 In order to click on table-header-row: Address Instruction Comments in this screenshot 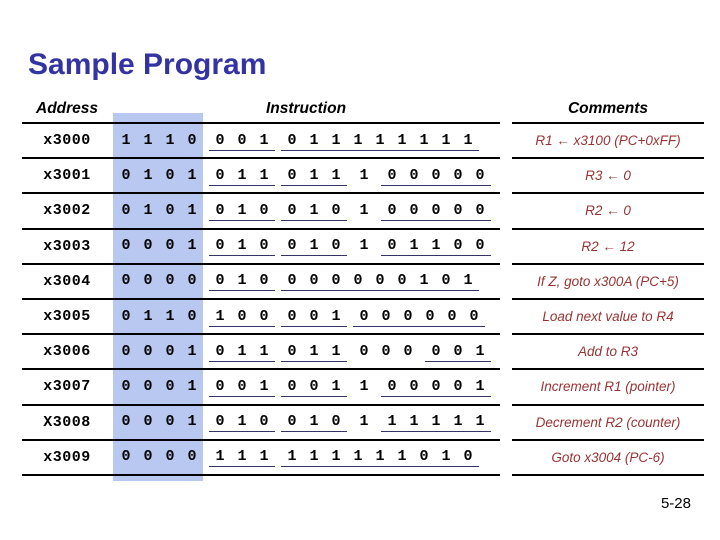, I will do `click(360, 110)`.